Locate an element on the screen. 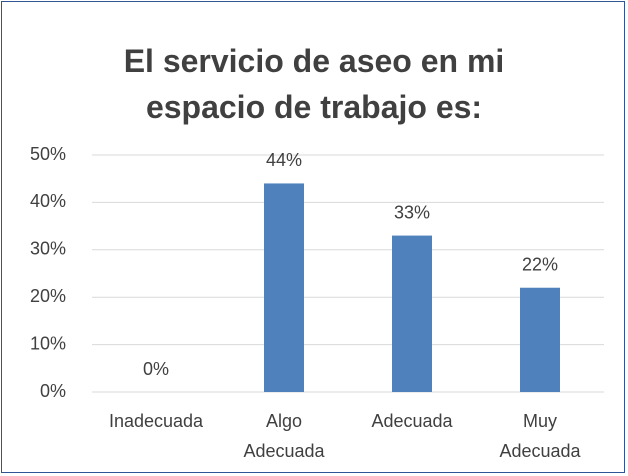 The height and width of the screenshot is (476, 628). y-tick-label: 0% is located at coordinates (53, 391).